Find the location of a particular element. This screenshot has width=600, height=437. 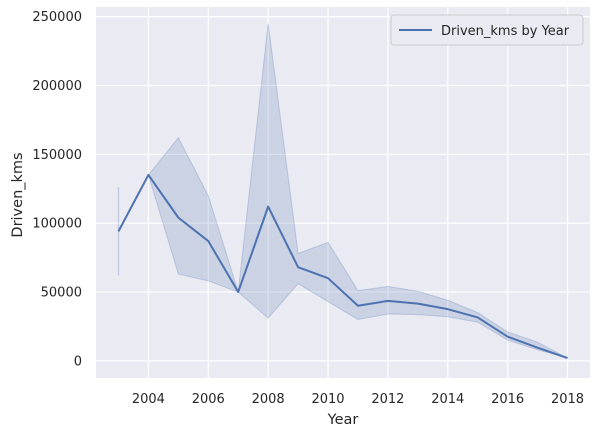

legend: Driven_kms by Year is located at coordinates (487, 30).